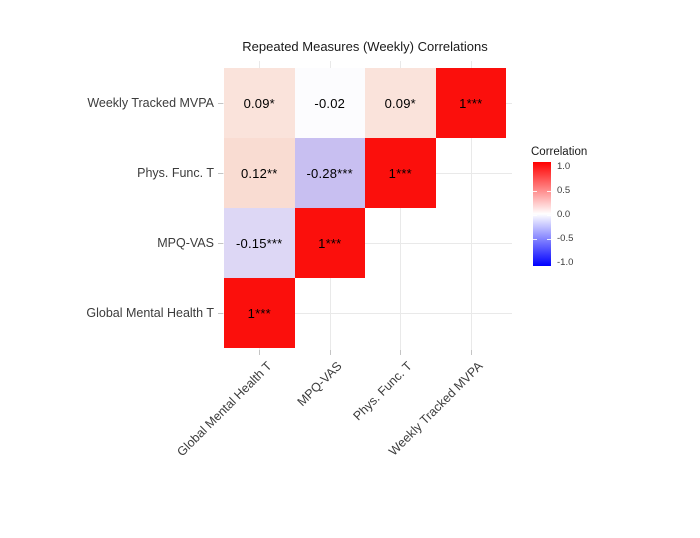 The width and height of the screenshot is (700, 538). Describe the element at coordinates (564, 214) in the screenshot. I see `legend-tick-label: 0.0` at that location.